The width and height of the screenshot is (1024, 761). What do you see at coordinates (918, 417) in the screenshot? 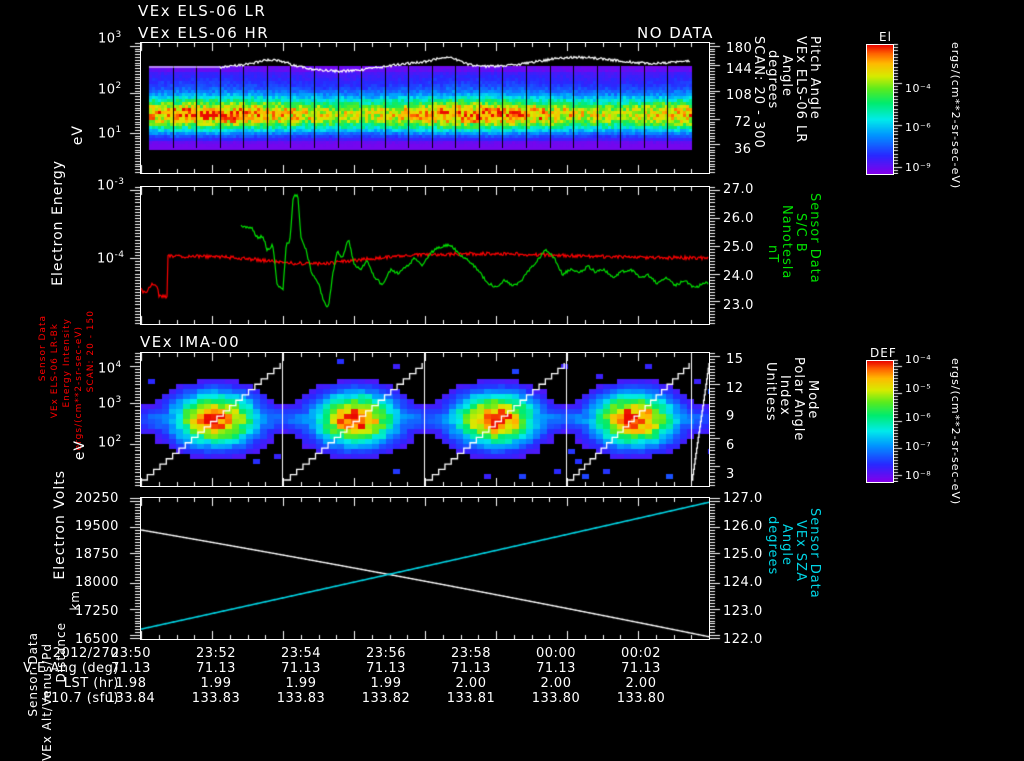
I see `colorbar-def-tick-2: 10⁻⁶` at bounding box center [918, 417].